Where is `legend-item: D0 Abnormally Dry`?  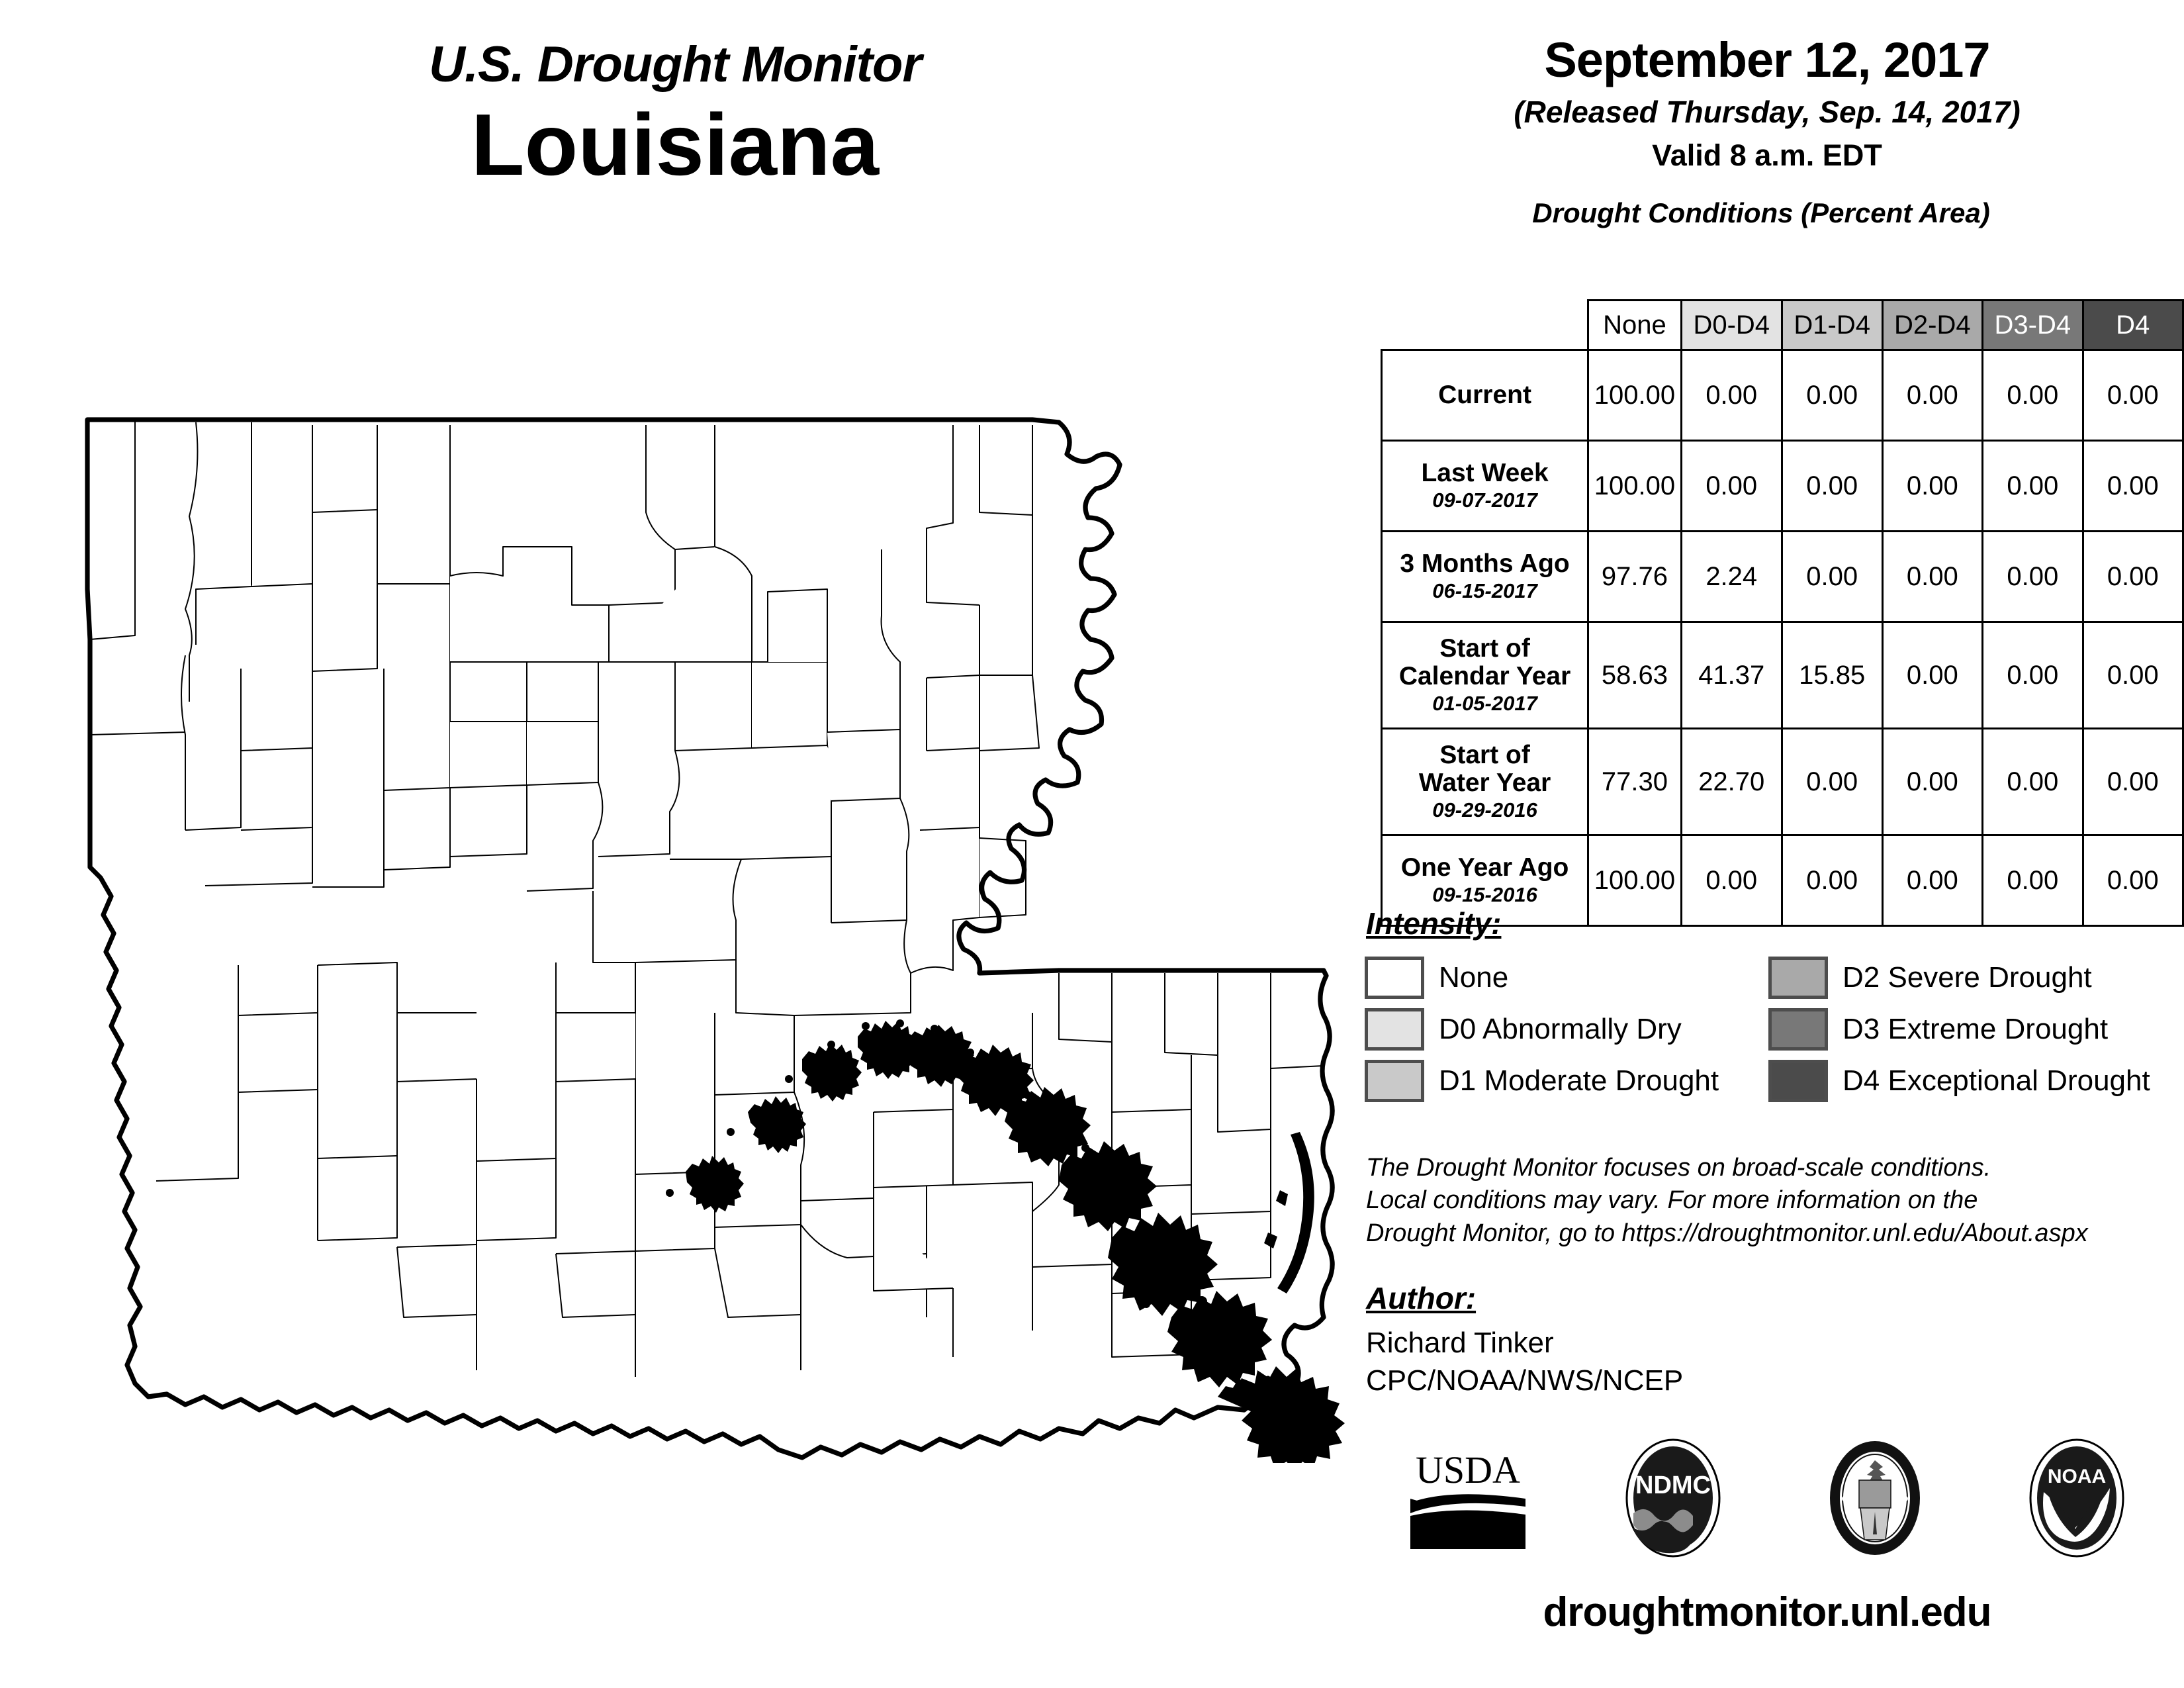
legend-item: D0 Abnormally Dry is located at coordinates (1567, 1029).